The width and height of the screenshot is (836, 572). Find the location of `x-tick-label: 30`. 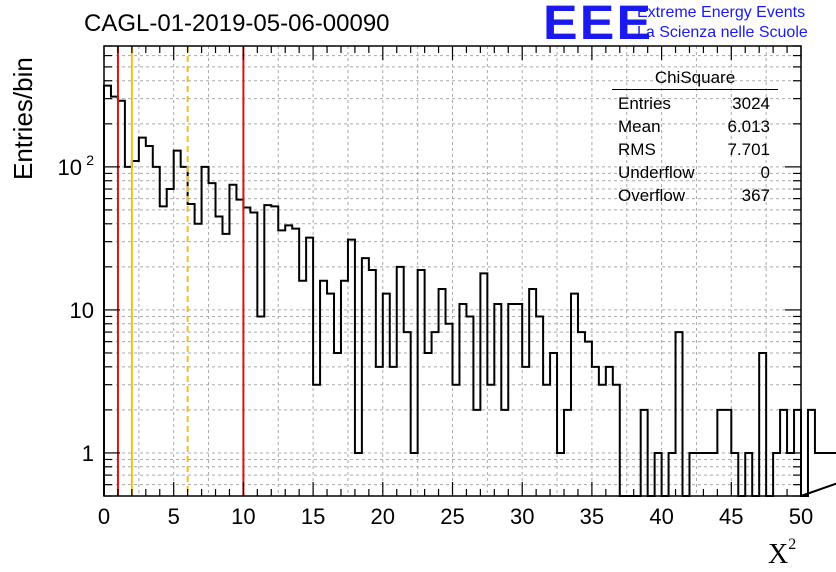

x-tick-label: 30 is located at coordinates (522, 516).